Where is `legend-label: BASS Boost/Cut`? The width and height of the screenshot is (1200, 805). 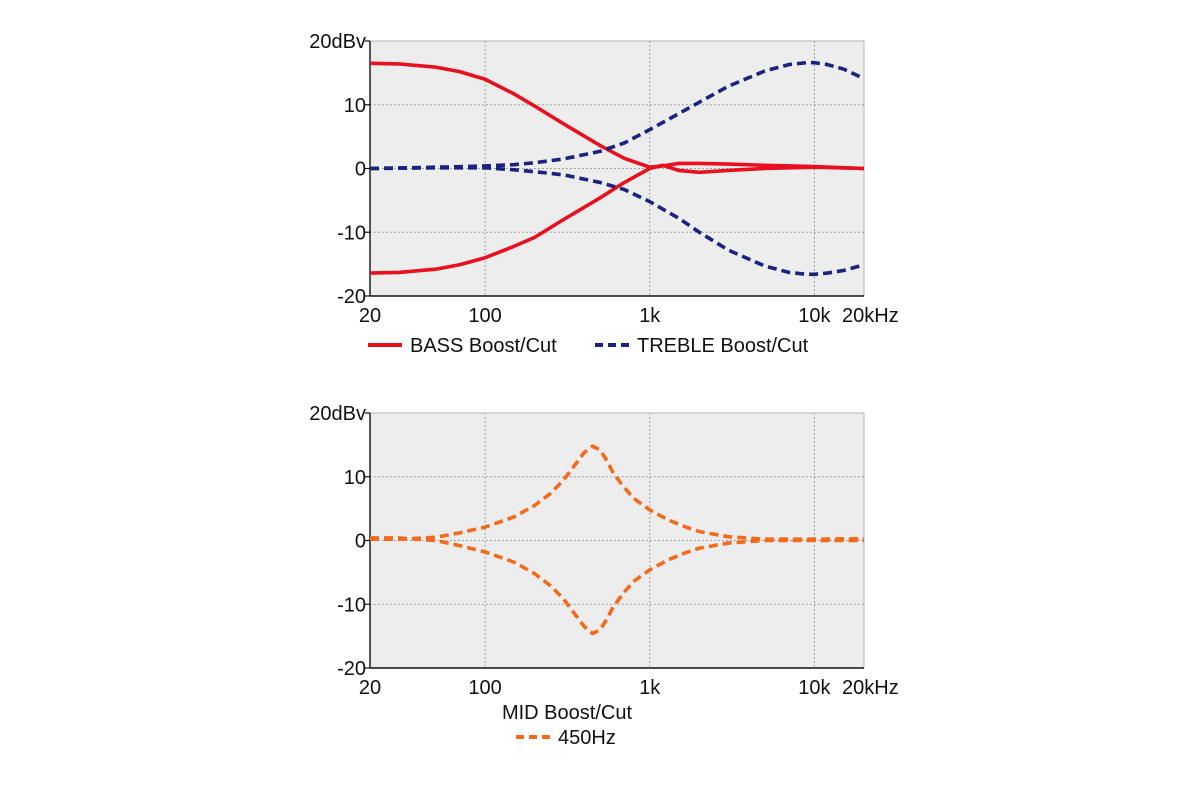 legend-label: BASS Boost/Cut is located at coordinates (483, 346).